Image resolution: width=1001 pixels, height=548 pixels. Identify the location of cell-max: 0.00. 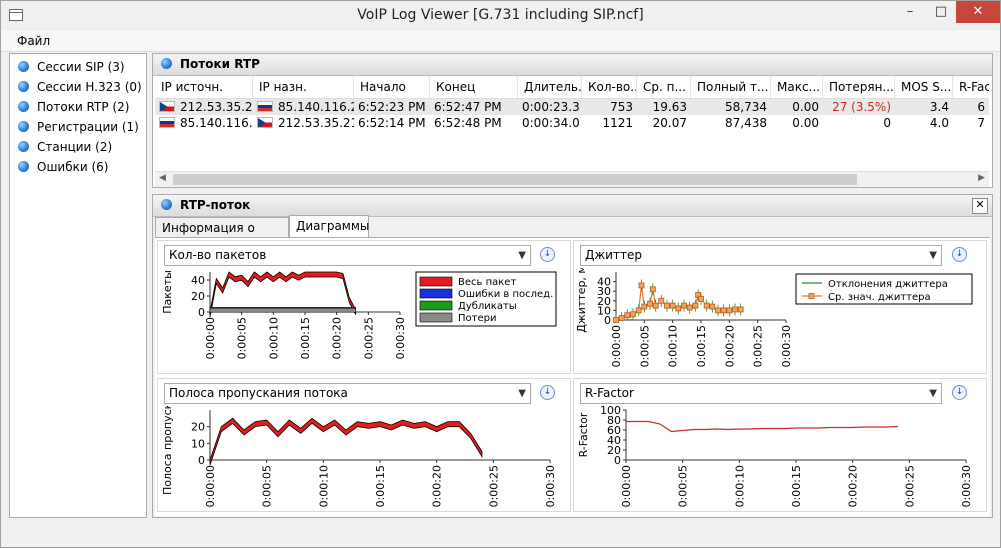
(805, 123).